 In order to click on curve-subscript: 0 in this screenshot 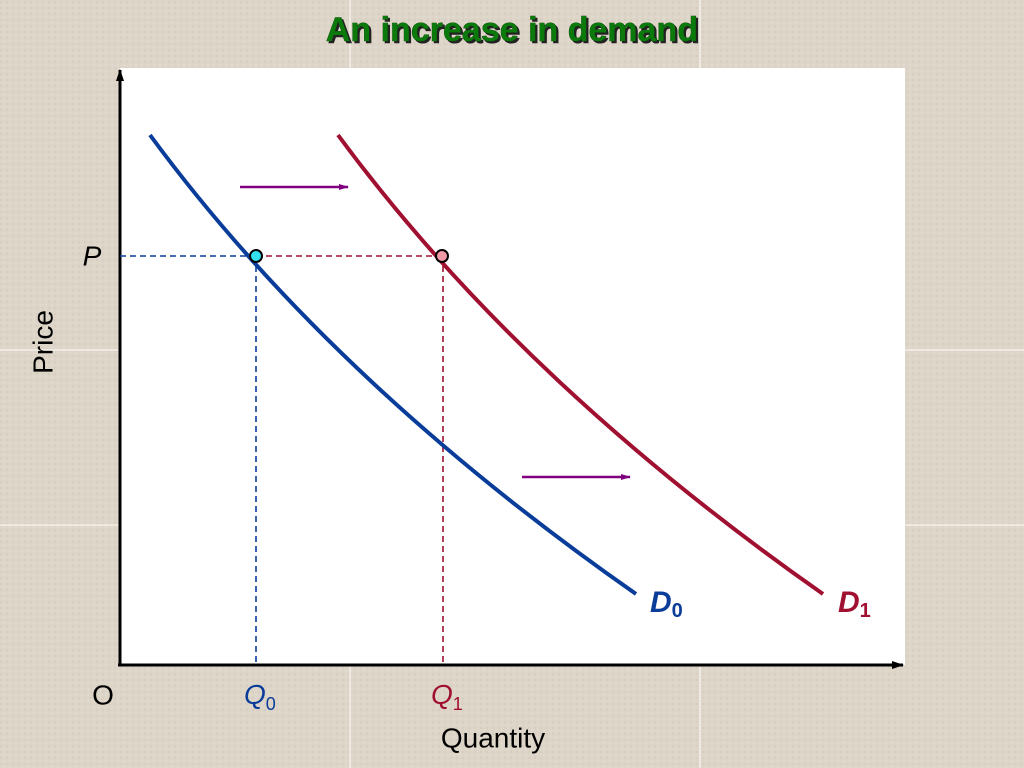, I will do `click(677, 611)`.